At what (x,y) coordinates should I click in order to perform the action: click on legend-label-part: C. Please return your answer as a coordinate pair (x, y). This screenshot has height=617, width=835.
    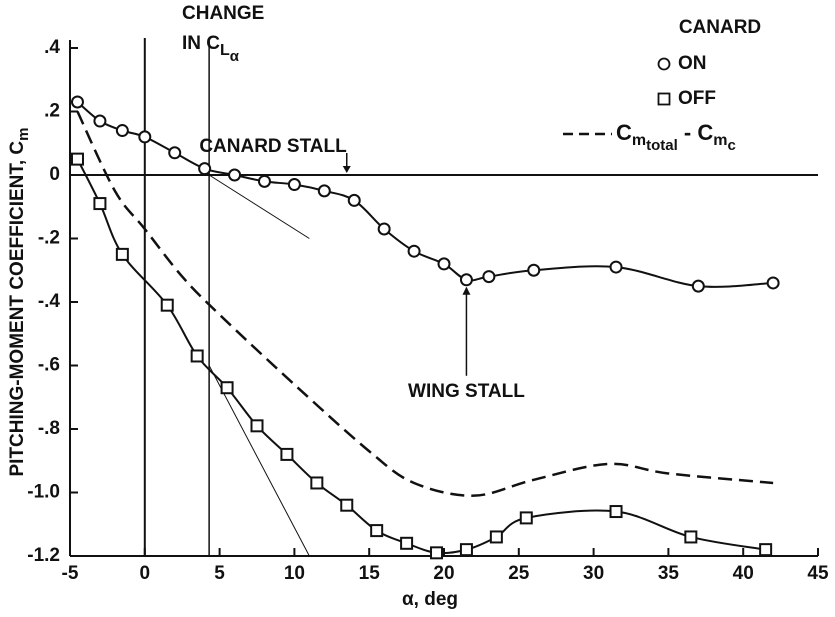
    Looking at the image, I should click on (624, 132).